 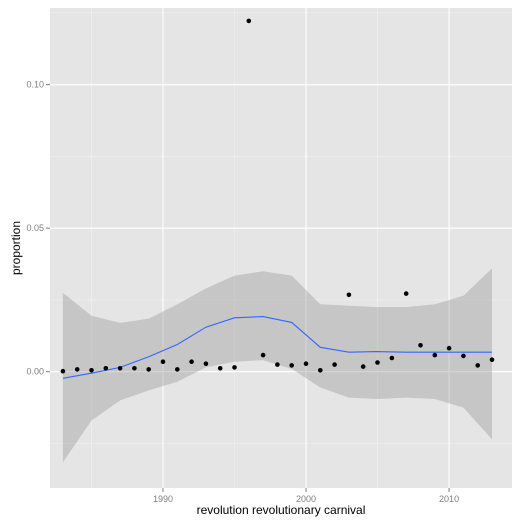 What do you see at coordinates (35, 228) in the screenshot?
I see `y-tick-label: 0.05` at bounding box center [35, 228].